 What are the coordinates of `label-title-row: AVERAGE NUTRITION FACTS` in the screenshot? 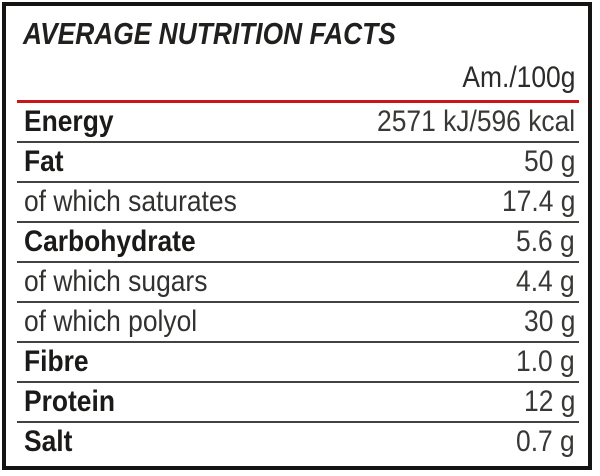 It's located at (298, 34).